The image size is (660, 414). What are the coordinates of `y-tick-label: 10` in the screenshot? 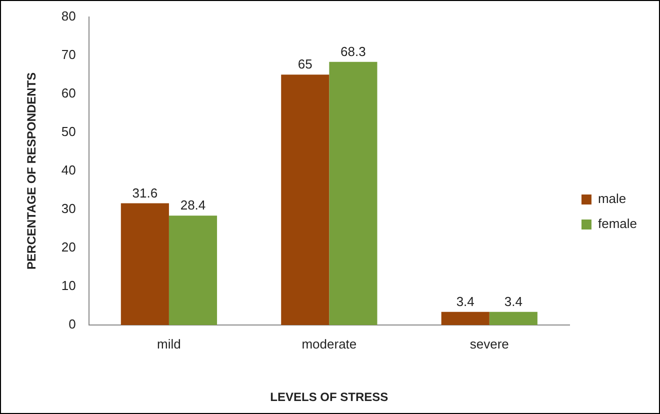 It's located at (68, 286).